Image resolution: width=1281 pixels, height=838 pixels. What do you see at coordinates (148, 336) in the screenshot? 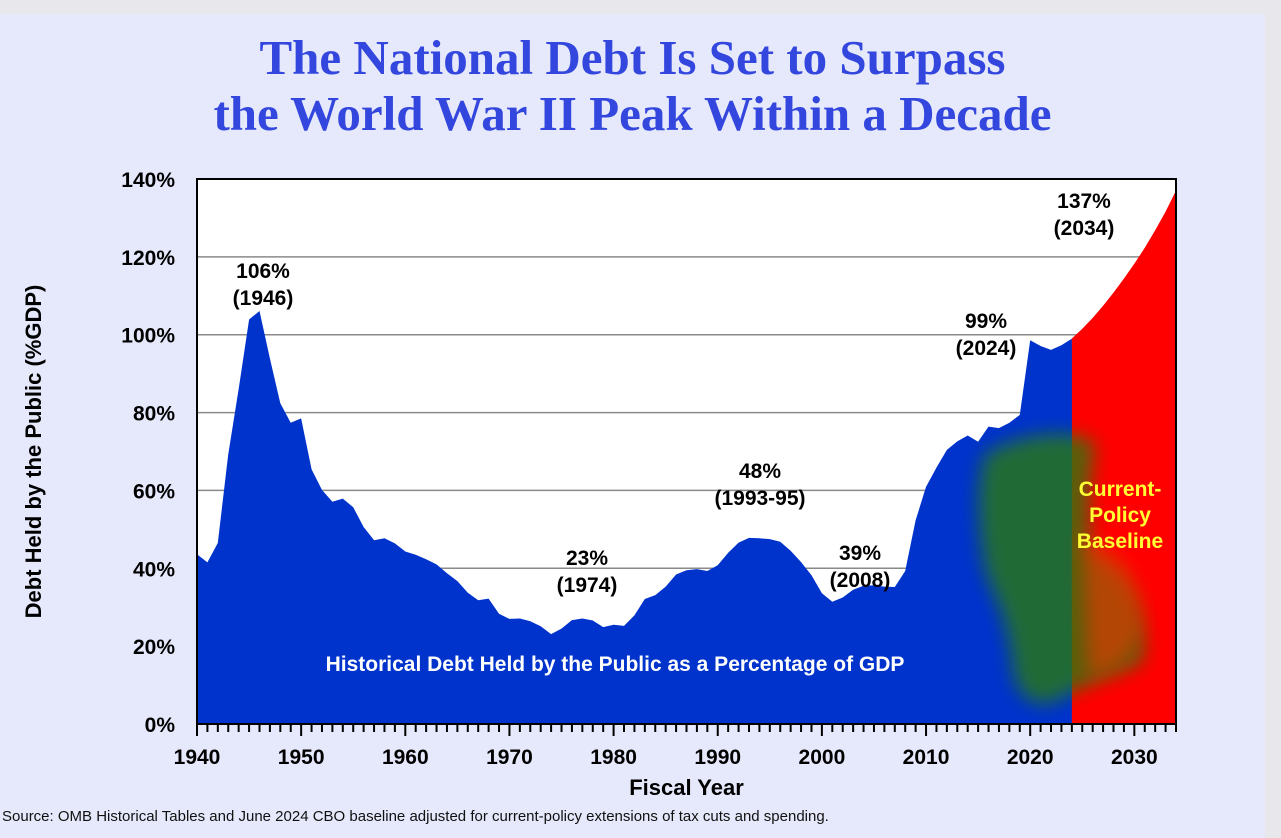
I see `y-tick-label: 100%` at bounding box center [148, 336].